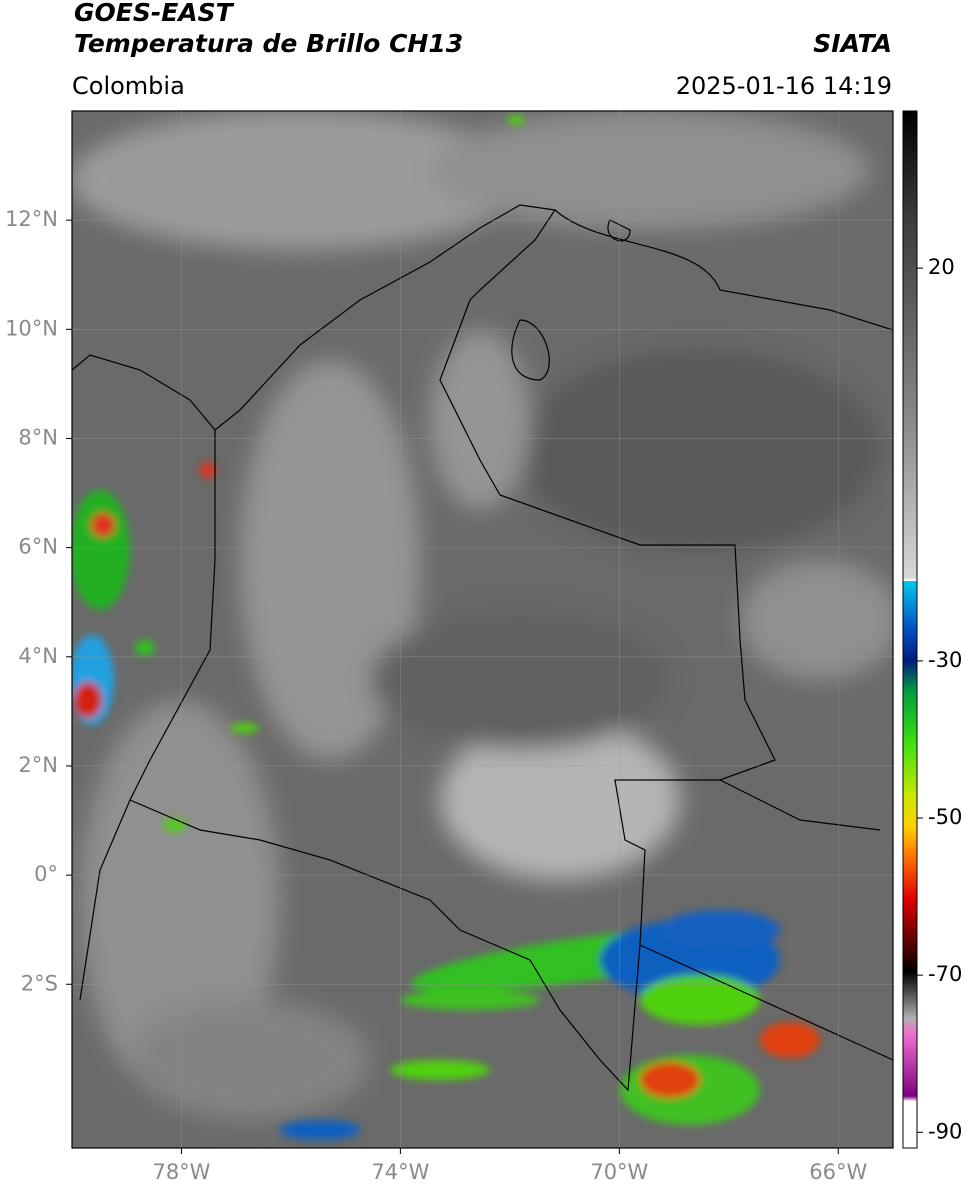 This screenshot has height=1194, width=966. I want to click on y-tick-label: 0°, so click(46, 874).